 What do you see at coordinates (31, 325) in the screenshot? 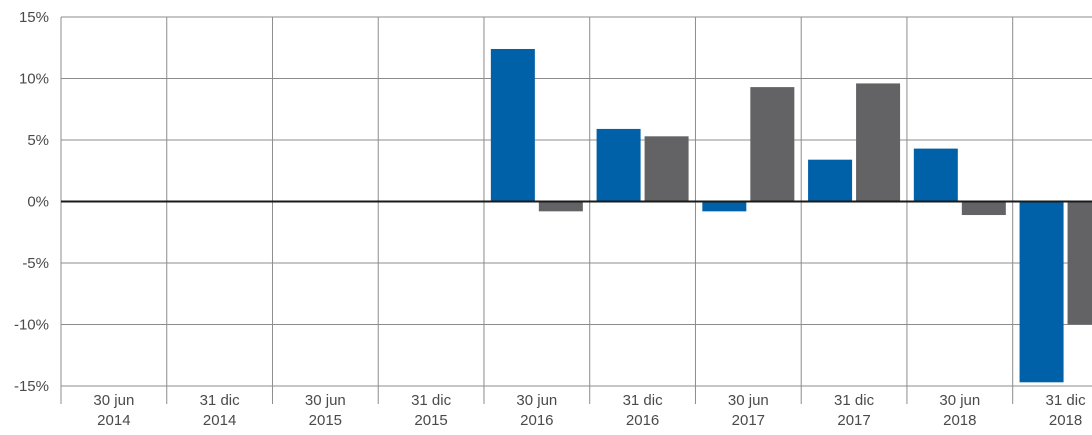
I see `y-tick-label: -10%` at bounding box center [31, 325].